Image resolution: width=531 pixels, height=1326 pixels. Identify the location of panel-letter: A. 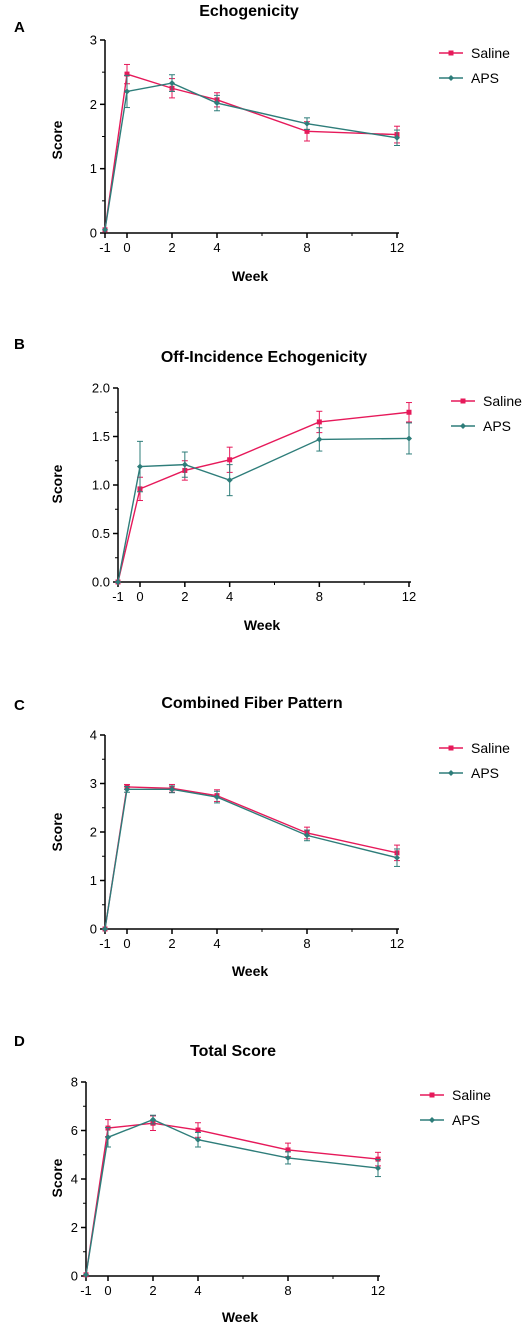
(19, 27).